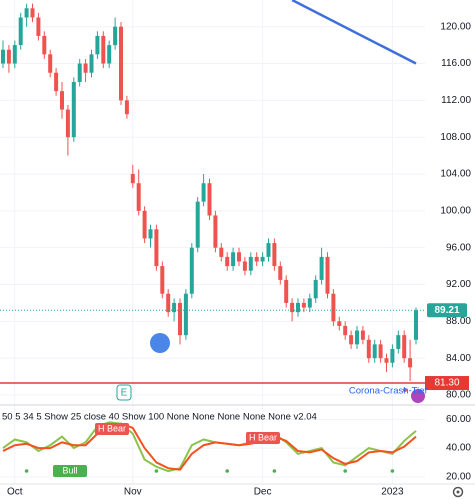 This screenshot has height=499, width=475. I want to click on level-name: Corona-Crash-Tief, so click(388, 391).